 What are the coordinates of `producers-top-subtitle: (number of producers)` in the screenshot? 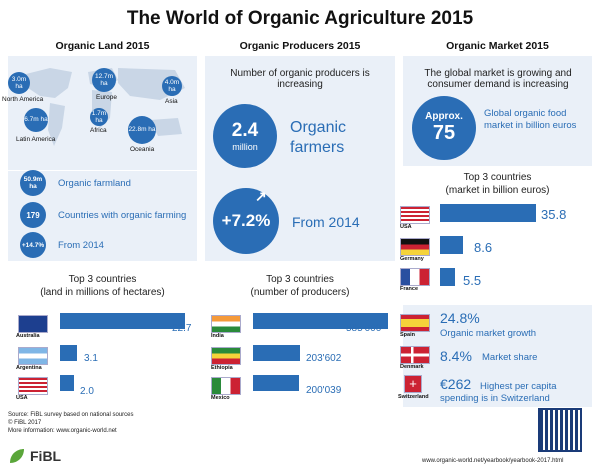 It's located at (300, 292).